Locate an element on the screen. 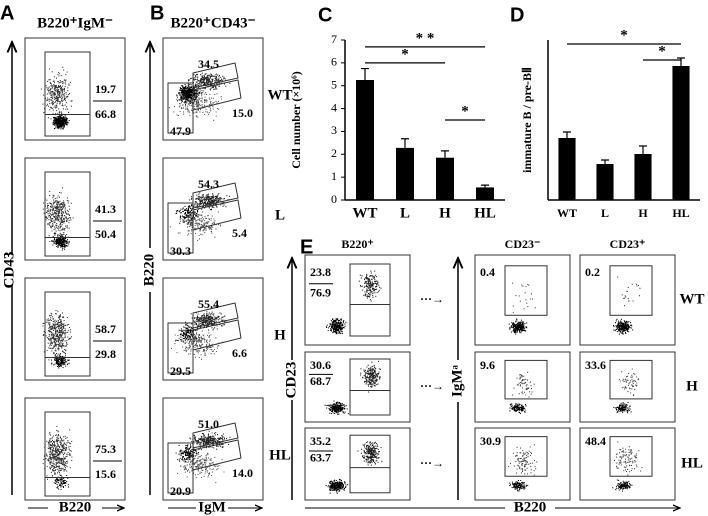 Image resolution: width=708 pixels, height=516 pixels. label: 4 is located at coordinates (334, 107).